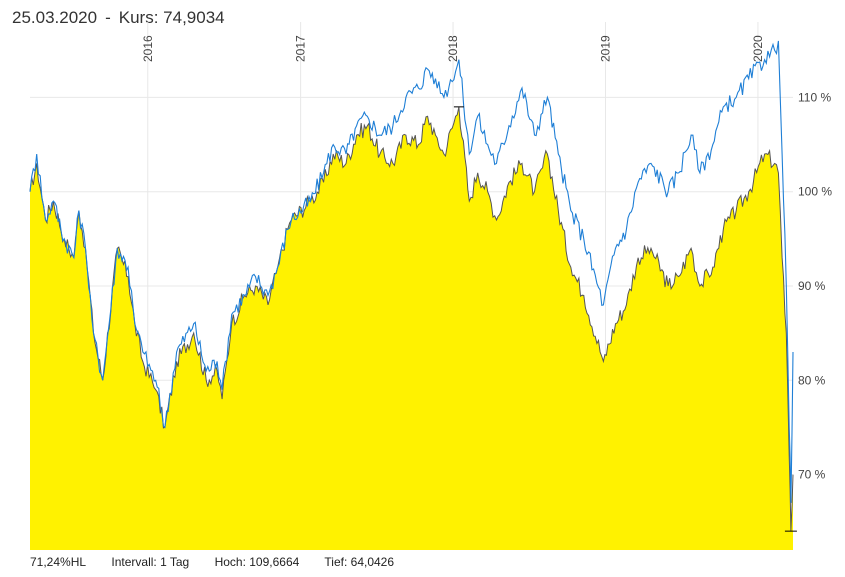 The width and height of the screenshot is (845, 577). Describe the element at coordinates (812, 475) in the screenshot. I see `y-tick-label-0: 70 %` at that location.